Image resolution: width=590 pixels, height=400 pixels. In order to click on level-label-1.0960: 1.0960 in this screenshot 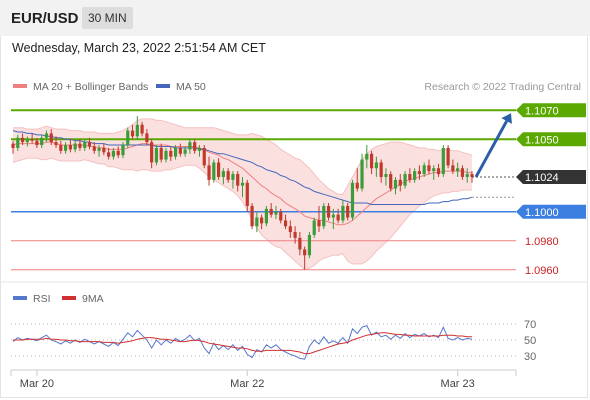, I will do `click(542, 271)`.